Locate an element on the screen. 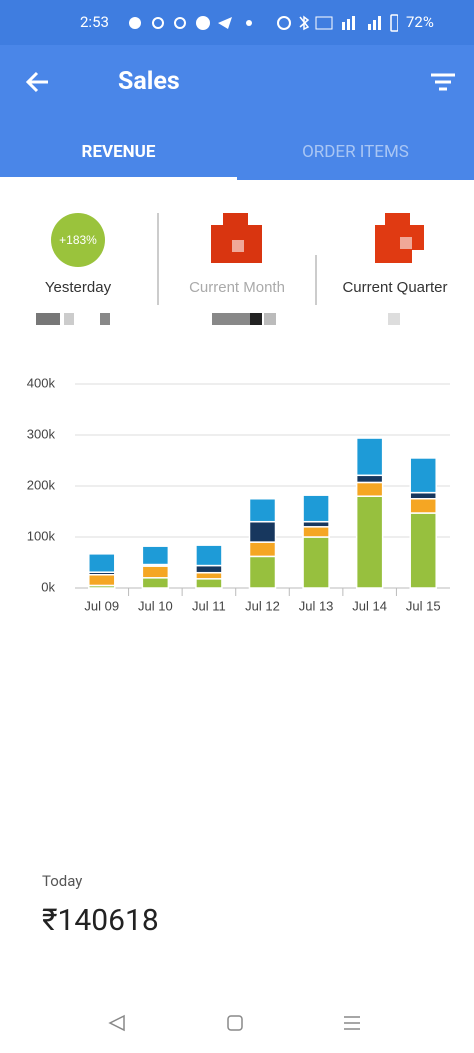 The width and height of the screenshot is (474, 1053). nav-bar is located at coordinates (234, 1023).